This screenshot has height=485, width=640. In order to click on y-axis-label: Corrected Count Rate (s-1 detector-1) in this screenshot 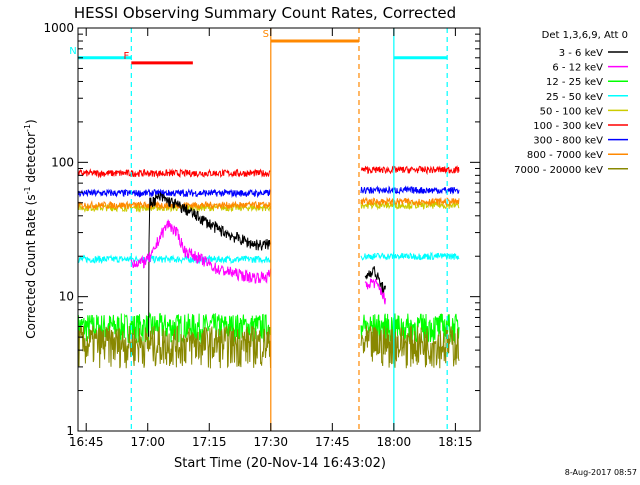, I will do `click(30, 228)`.